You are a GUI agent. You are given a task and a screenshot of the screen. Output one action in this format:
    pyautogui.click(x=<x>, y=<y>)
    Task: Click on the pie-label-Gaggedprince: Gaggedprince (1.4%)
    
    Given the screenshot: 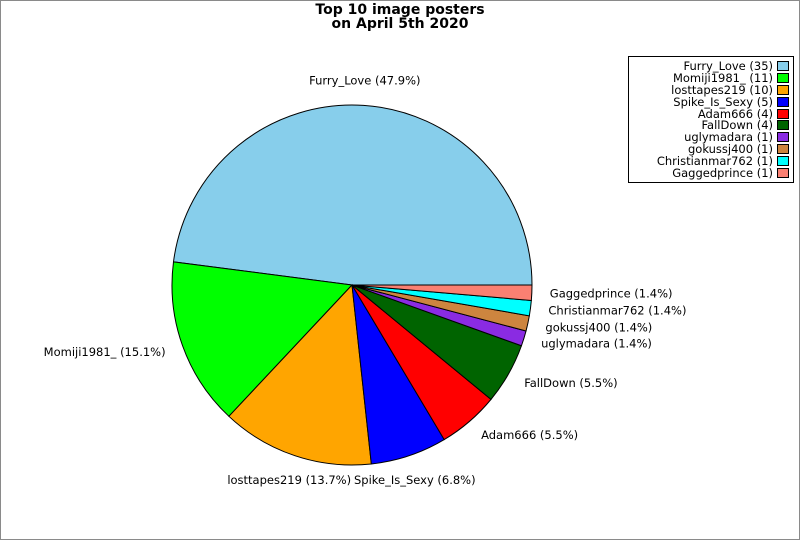 What is the action you would take?
    pyautogui.click(x=611, y=294)
    